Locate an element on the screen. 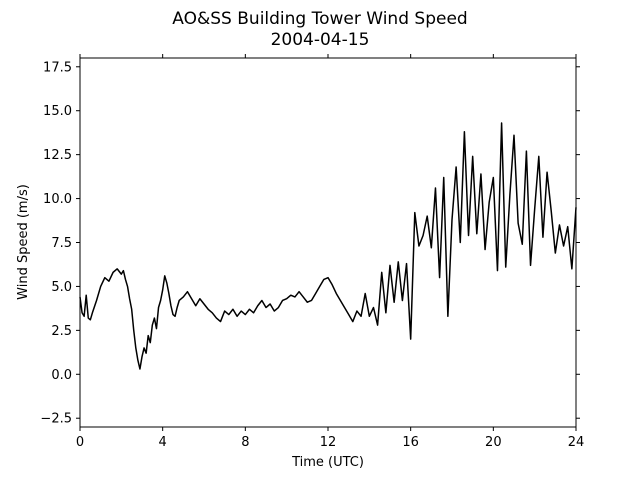 The image size is (640, 480). y-tick-label: 5.0 is located at coordinates (61, 287).